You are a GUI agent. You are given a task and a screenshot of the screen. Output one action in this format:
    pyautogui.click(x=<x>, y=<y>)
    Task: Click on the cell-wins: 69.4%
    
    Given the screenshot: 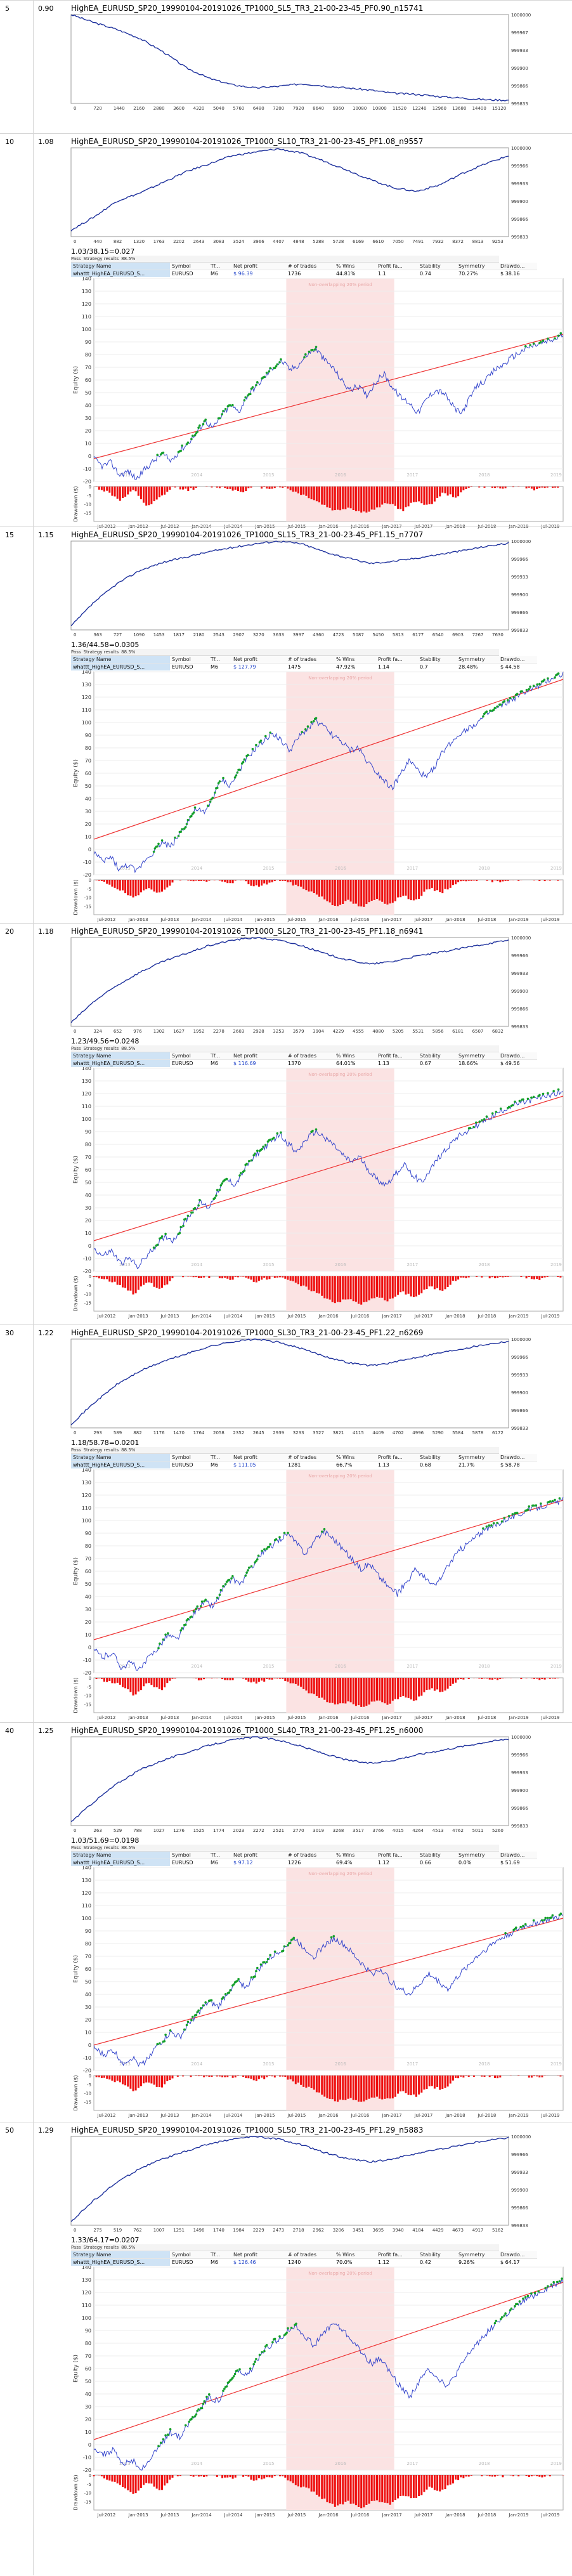 What is the action you would take?
    pyautogui.click(x=344, y=1863)
    